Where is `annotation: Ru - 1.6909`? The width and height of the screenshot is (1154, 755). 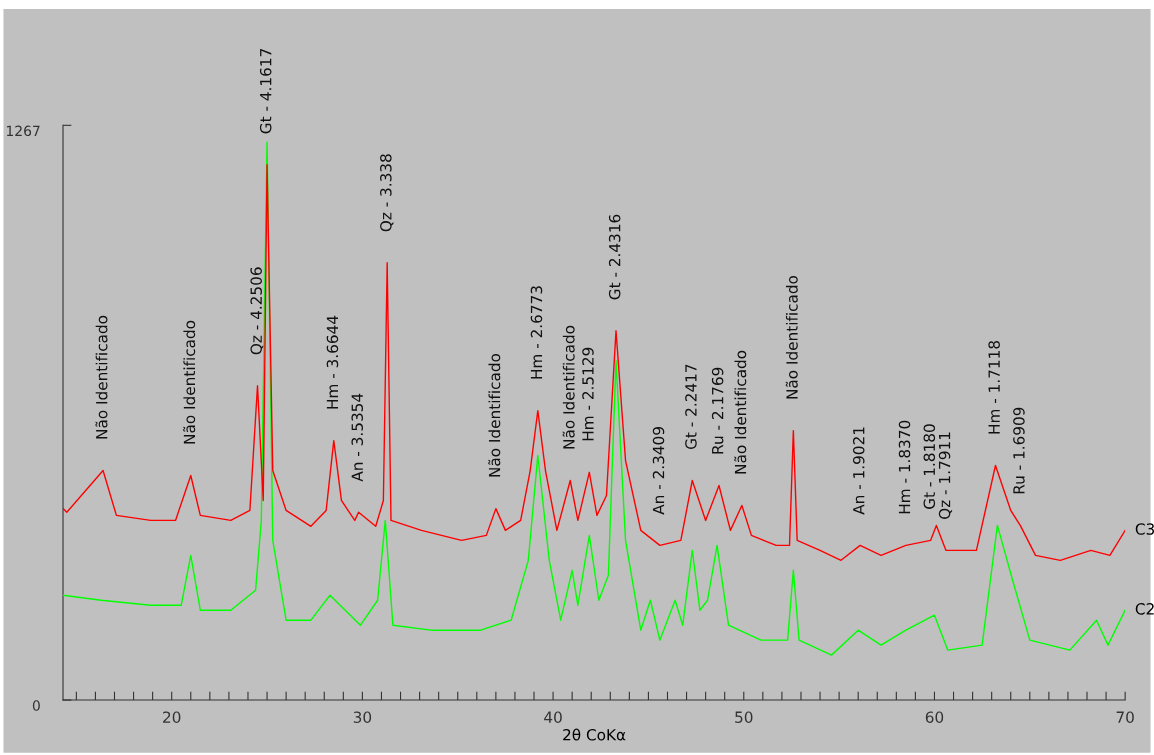
annotation: Ru - 1.6909 is located at coordinates (1019, 450).